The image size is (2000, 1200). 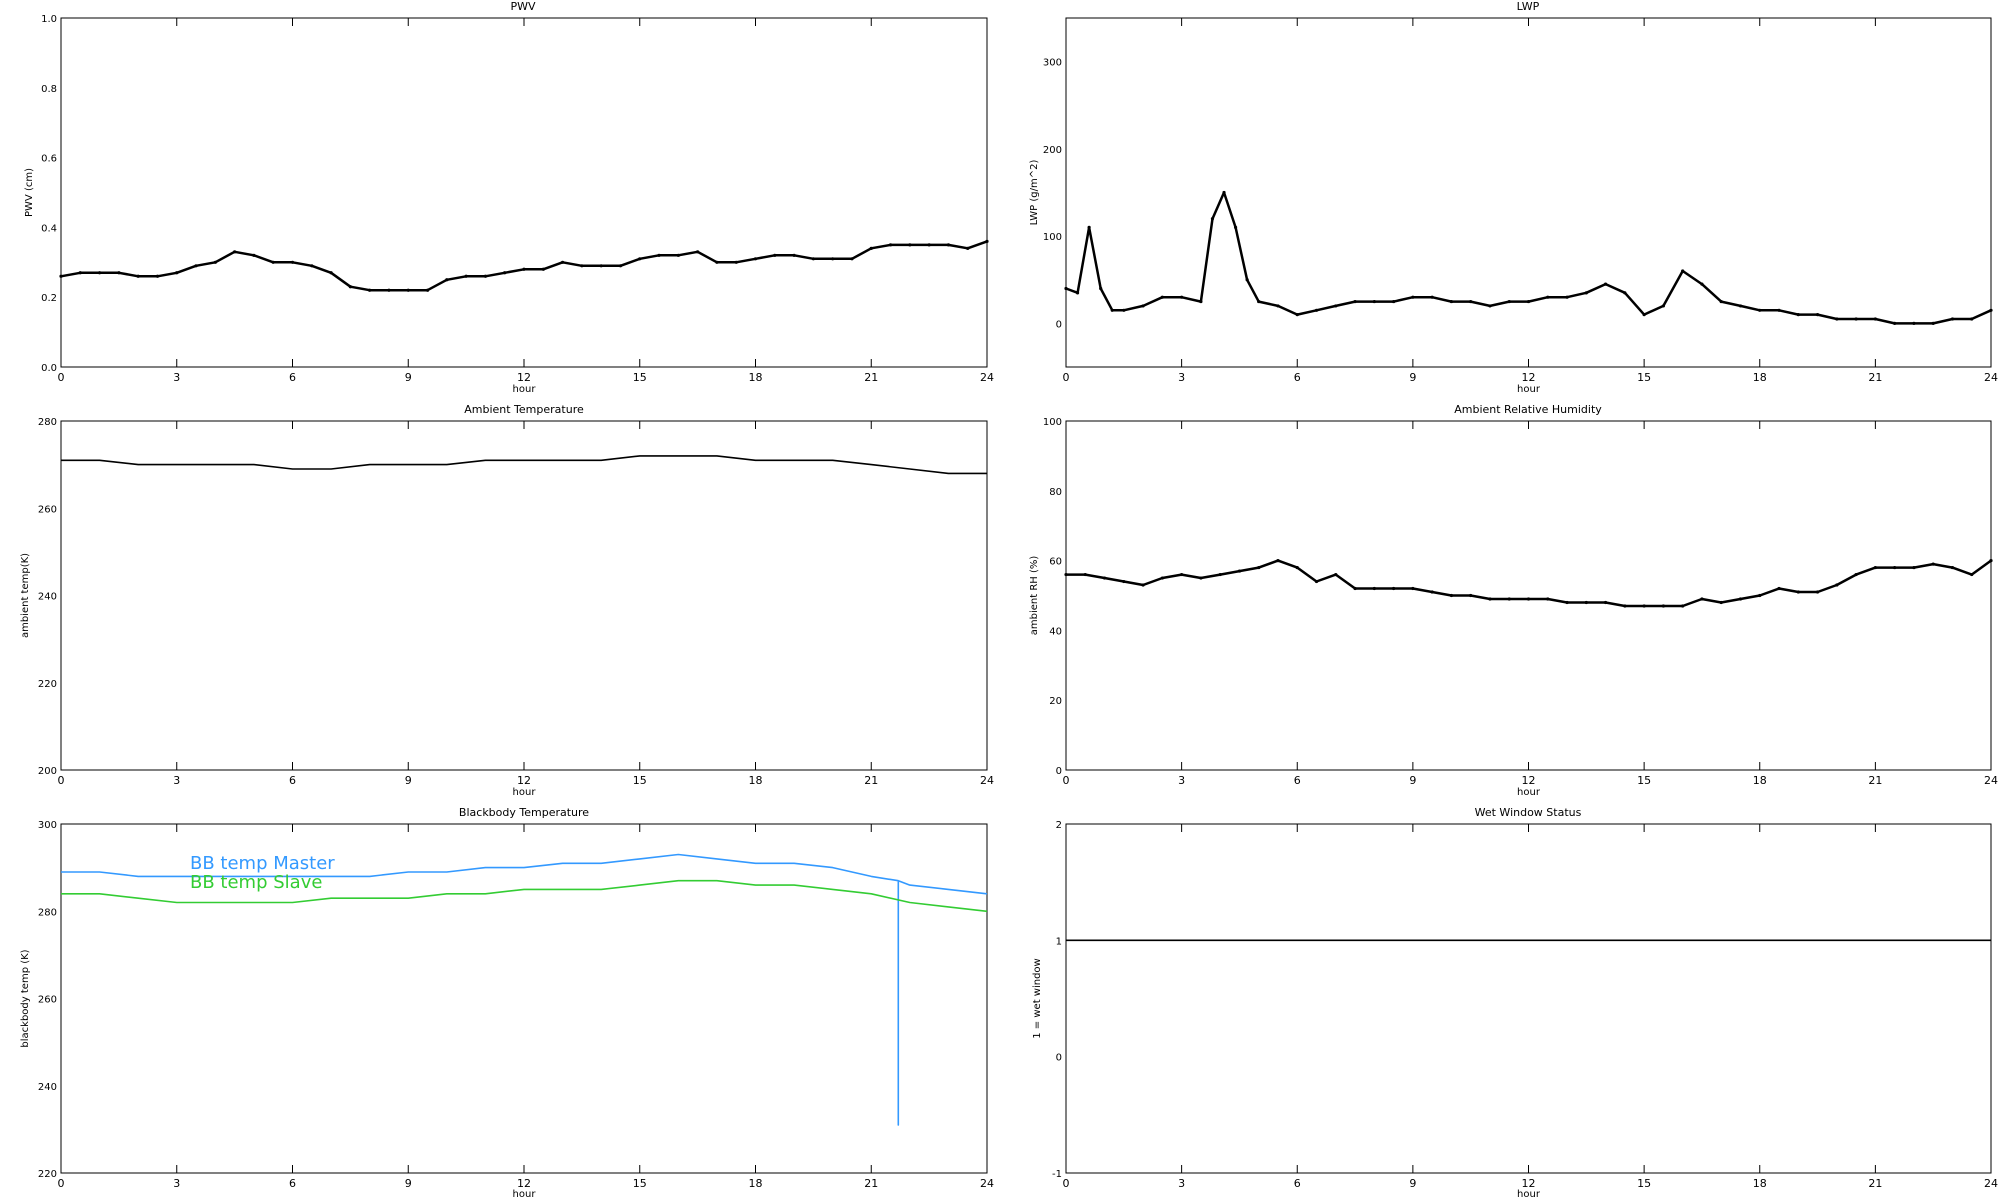 I want to click on x-tick-label: 21, so click(x=871, y=377).